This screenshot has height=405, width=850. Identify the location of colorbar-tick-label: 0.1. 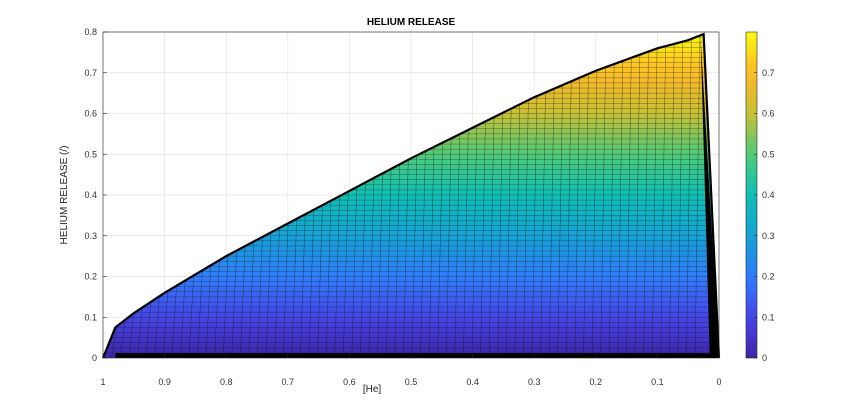
(768, 317).